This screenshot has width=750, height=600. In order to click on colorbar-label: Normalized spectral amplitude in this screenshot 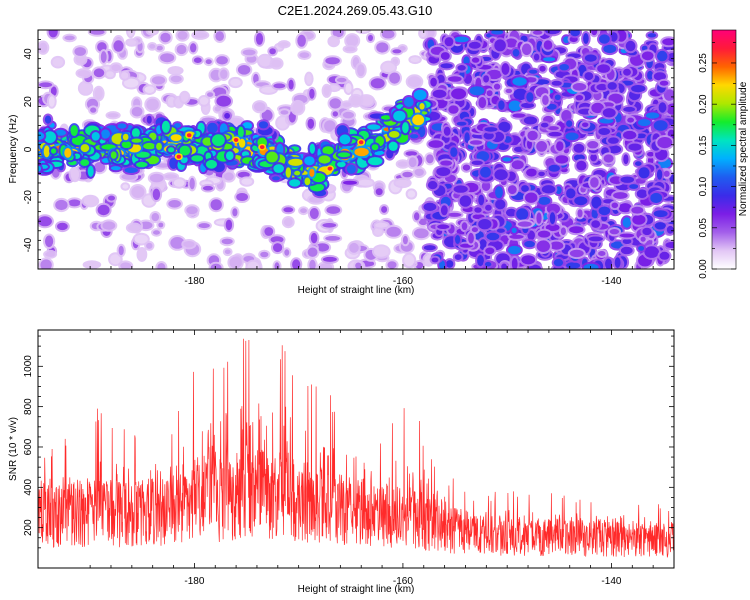, I will do `click(743, 148)`.